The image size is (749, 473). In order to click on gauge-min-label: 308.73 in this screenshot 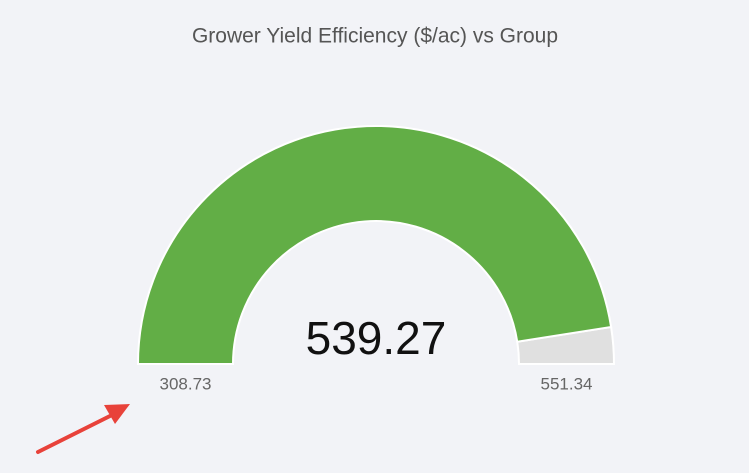, I will do `click(186, 383)`.